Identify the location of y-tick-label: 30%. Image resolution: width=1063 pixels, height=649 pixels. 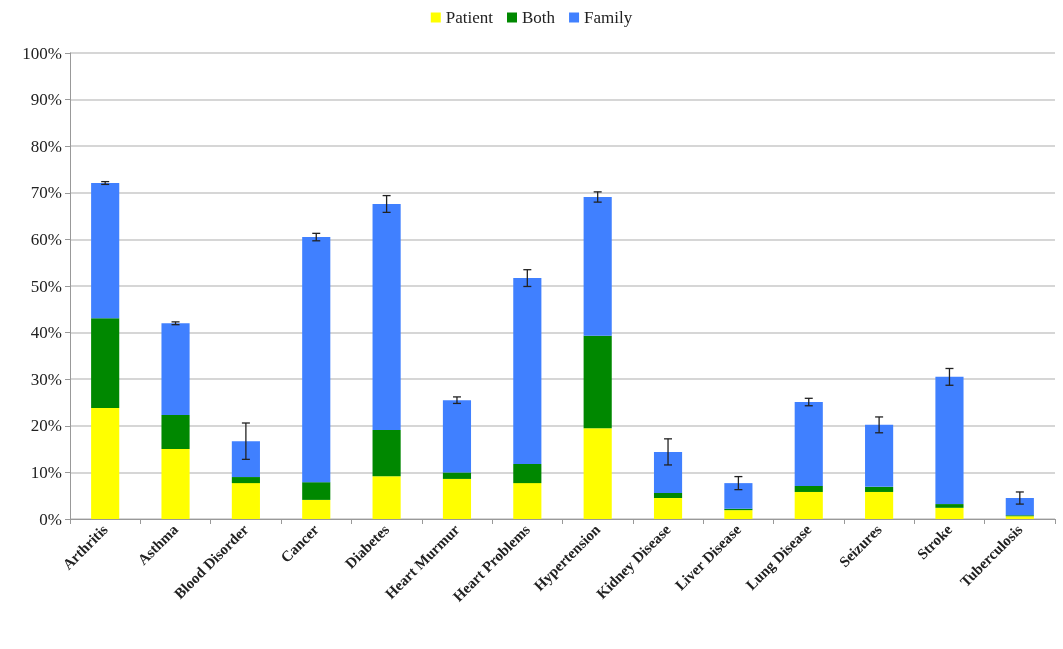
(46, 379).